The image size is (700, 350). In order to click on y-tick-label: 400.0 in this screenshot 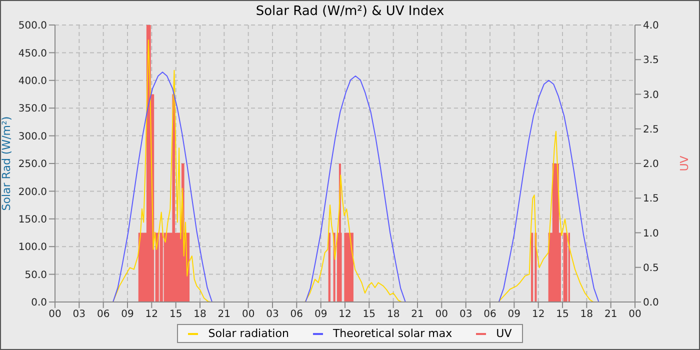, I will do `click(32, 81)`.